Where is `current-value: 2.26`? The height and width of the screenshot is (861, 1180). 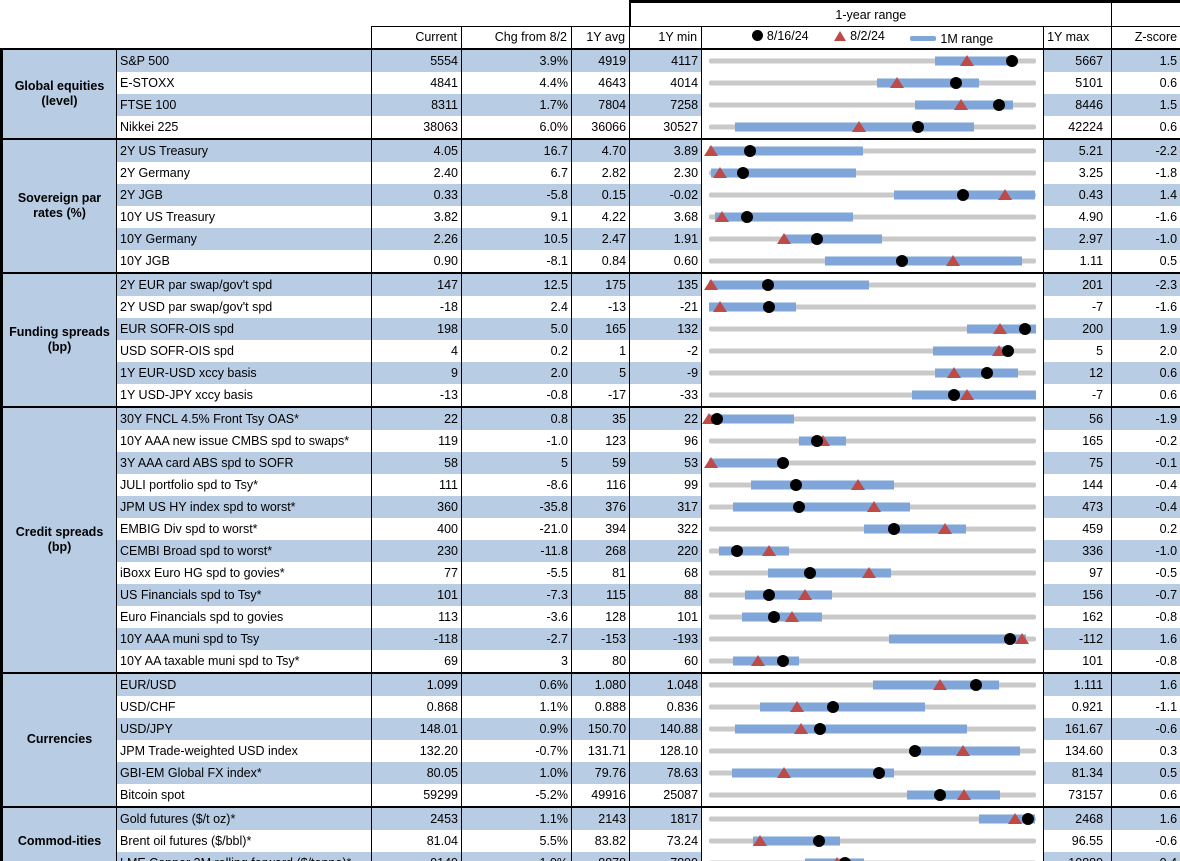
current-value: 2.26 is located at coordinates (416, 238).